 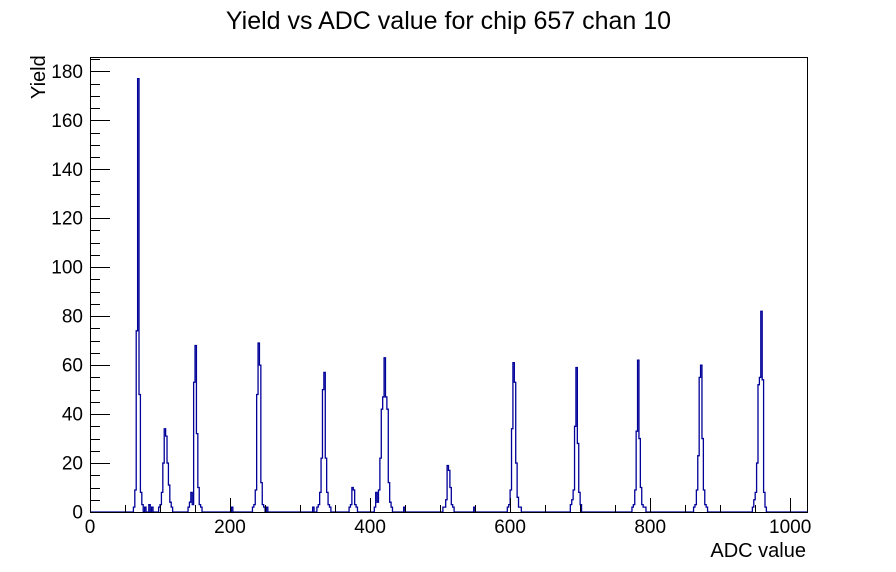 What do you see at coordinates (72, 317) in the screenshot?
I see `y-tick-label: 80` at bounding box center [72, 317].